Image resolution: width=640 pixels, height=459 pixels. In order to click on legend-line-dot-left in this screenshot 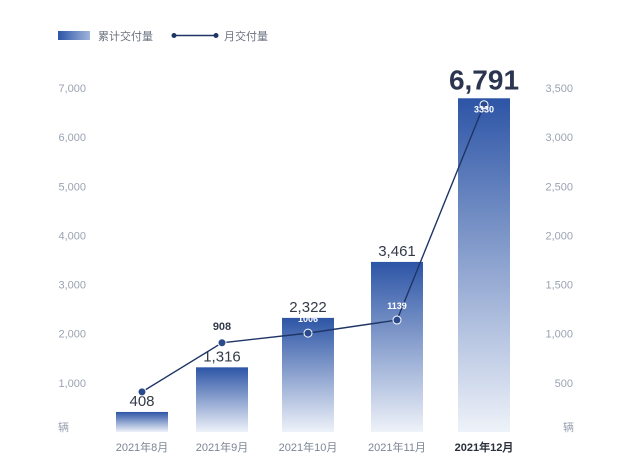, I will do `click(174, 35)`.